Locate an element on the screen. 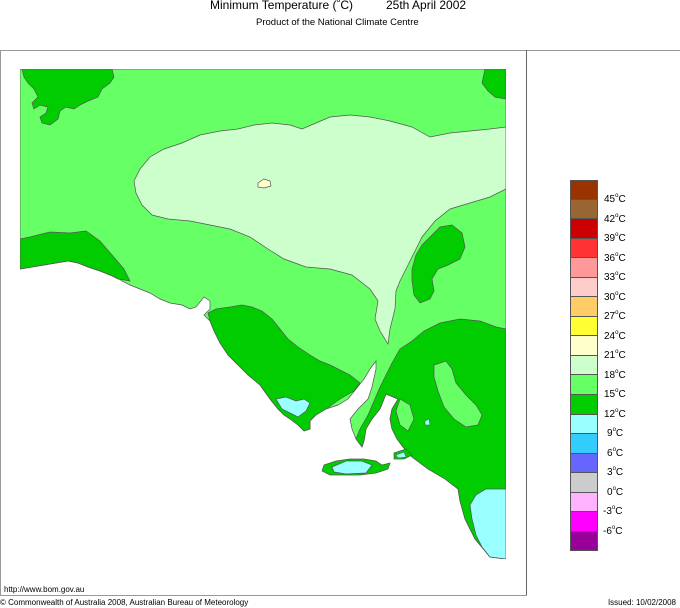 This screenshot has height=608, width=680. legend-label: 45oC is located at coordinates (615, 199).